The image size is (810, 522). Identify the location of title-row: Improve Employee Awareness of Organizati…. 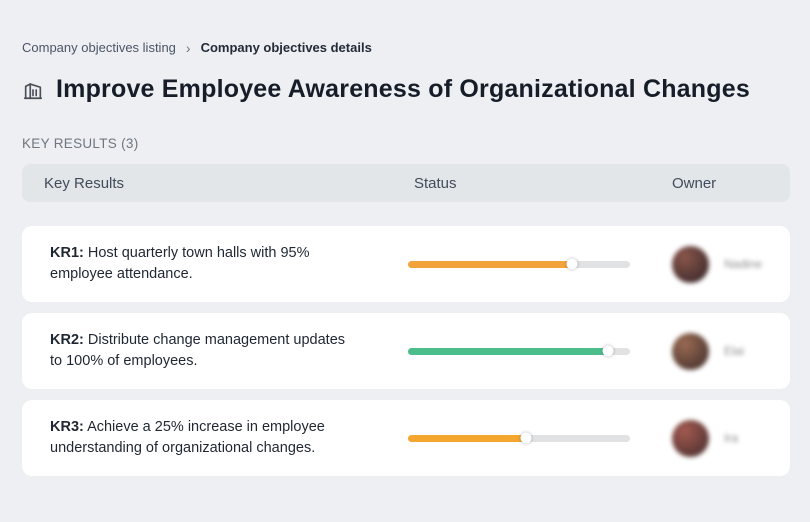
(406, 89).